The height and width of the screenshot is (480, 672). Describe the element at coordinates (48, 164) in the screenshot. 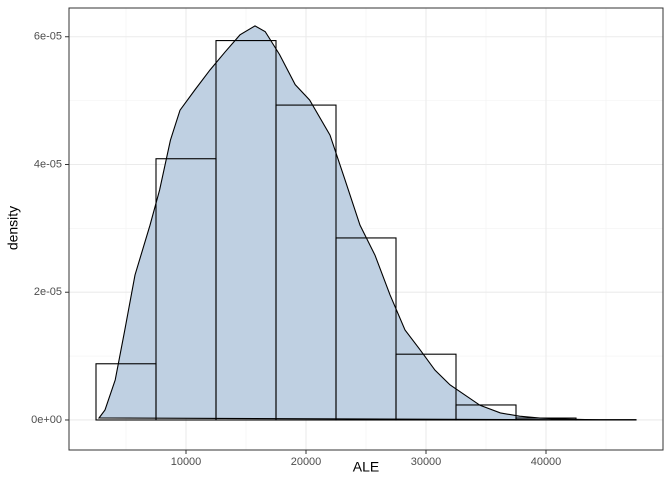

I see `y-tick-label: 4e-05` at that location.